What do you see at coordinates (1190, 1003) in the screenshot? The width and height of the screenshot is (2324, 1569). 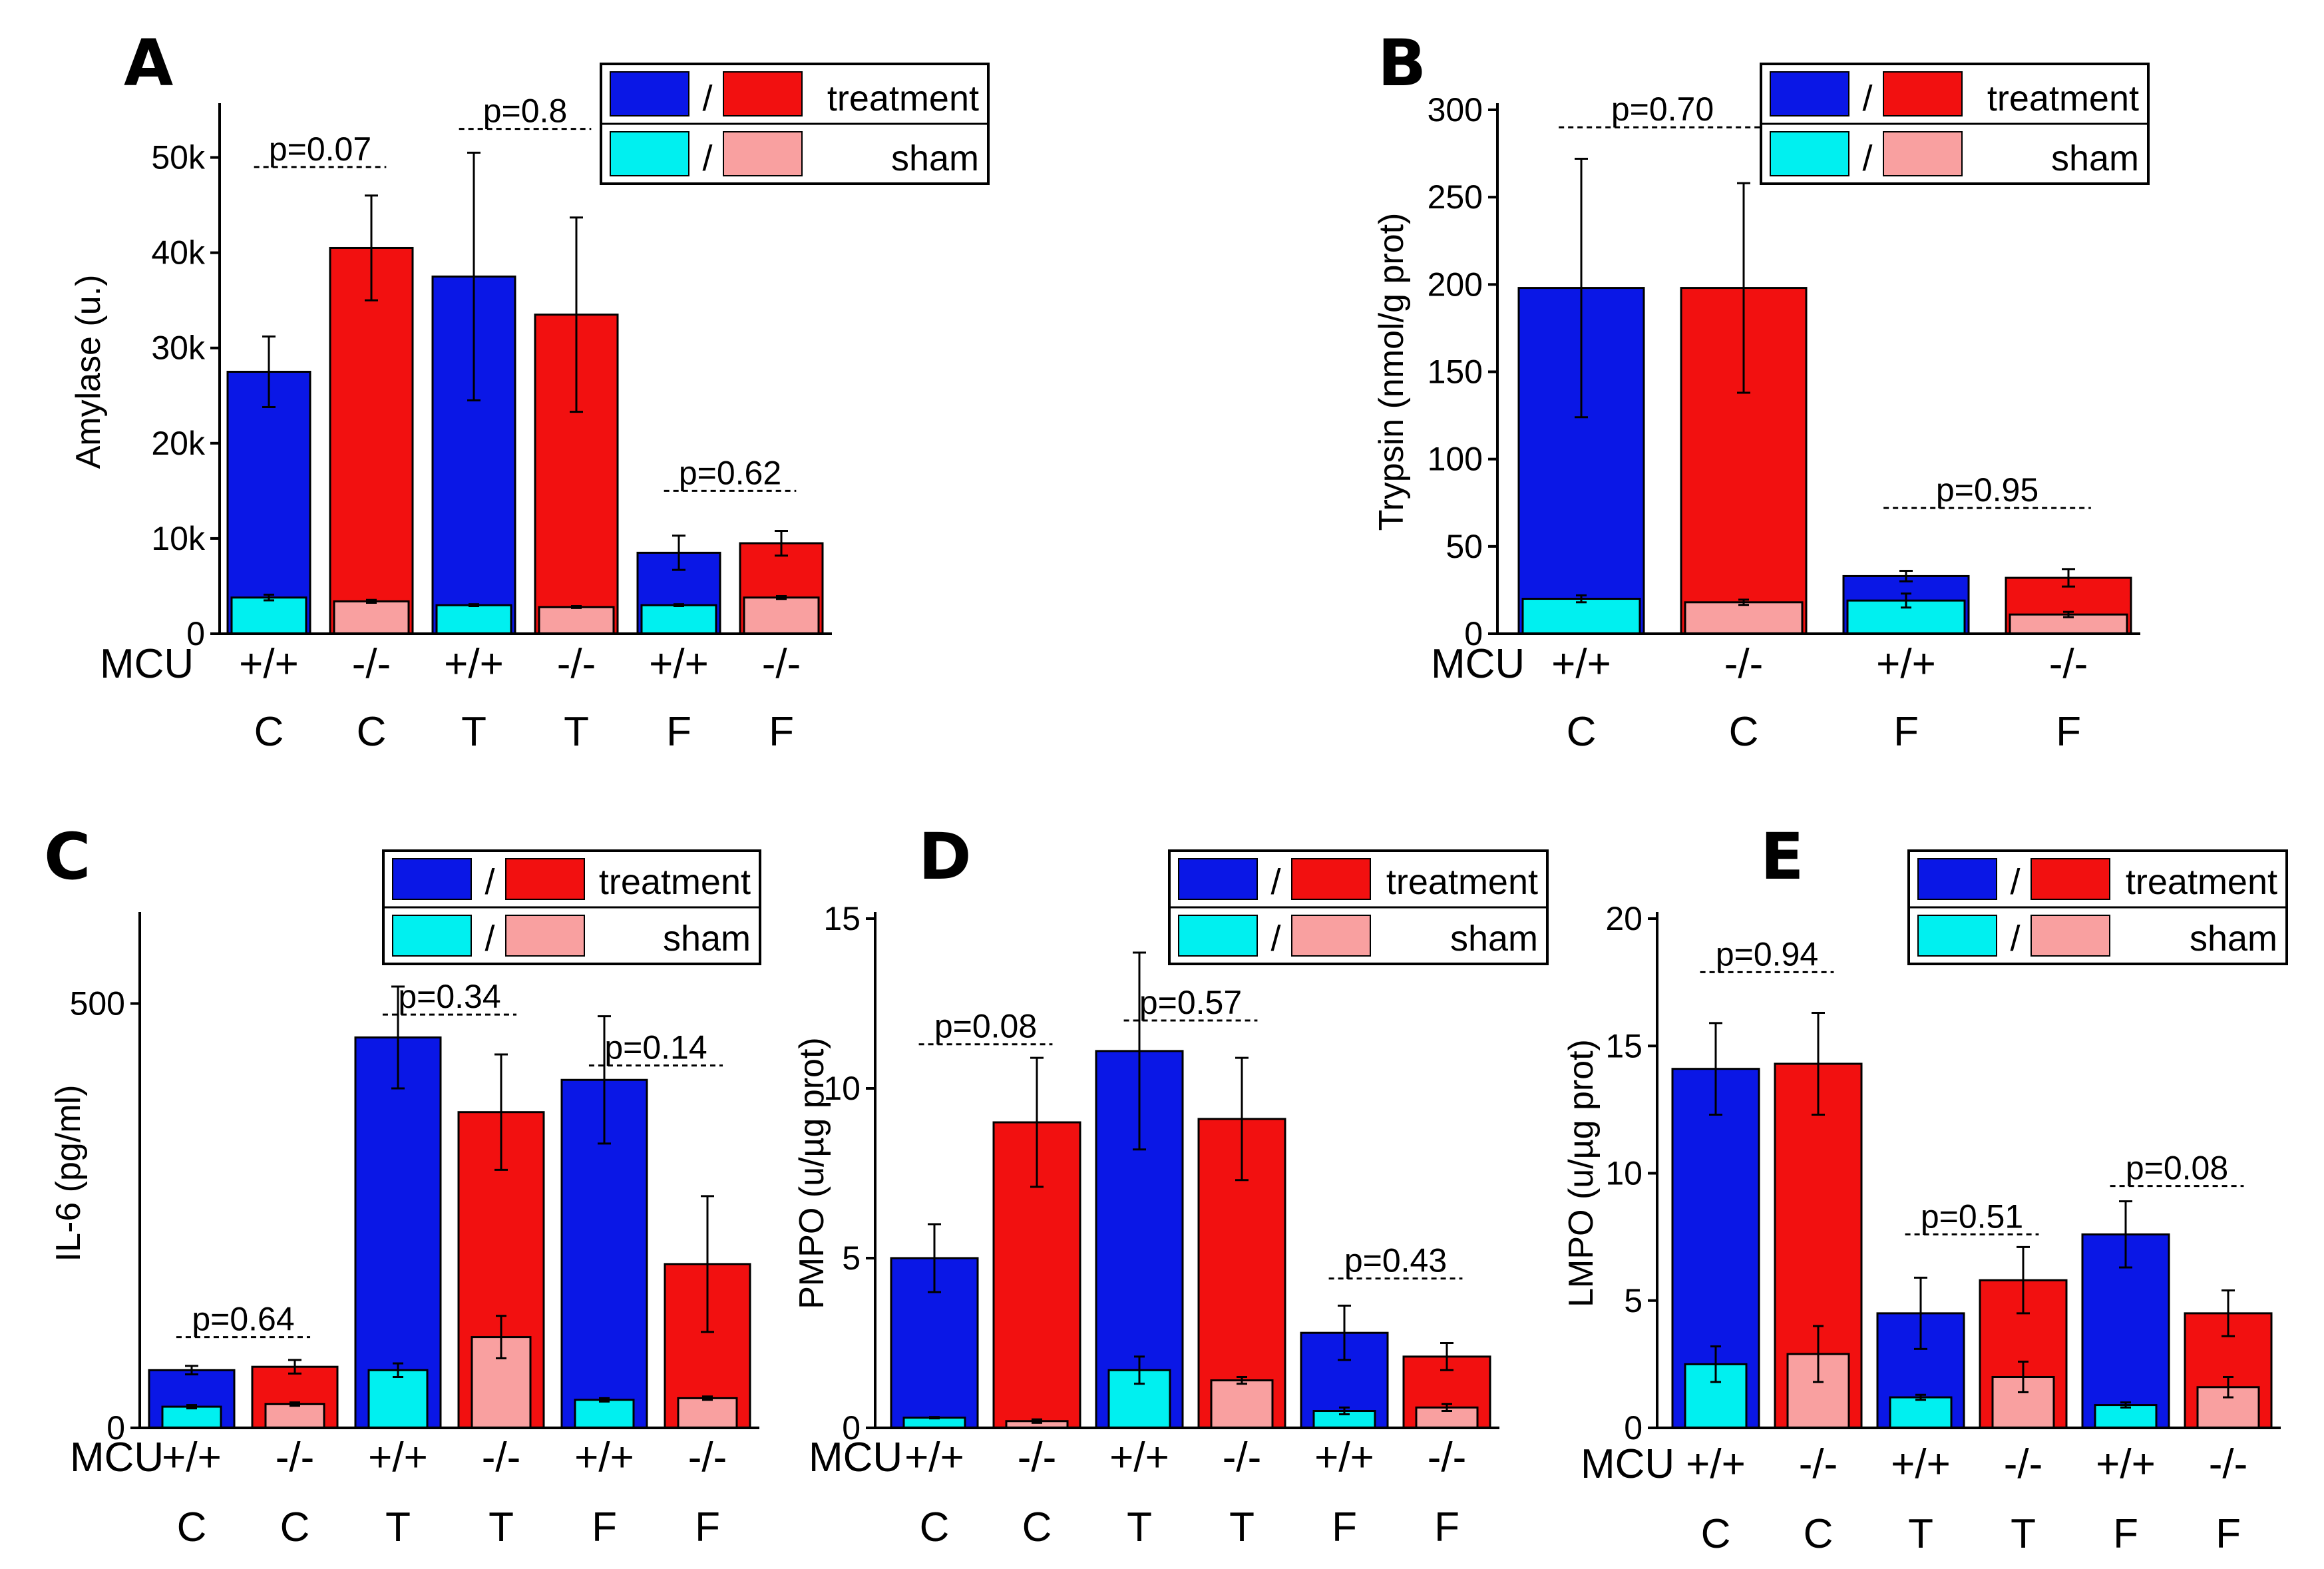 I see `pvalue-annotation: p=0.57` at bounding box center [1190, 1003].